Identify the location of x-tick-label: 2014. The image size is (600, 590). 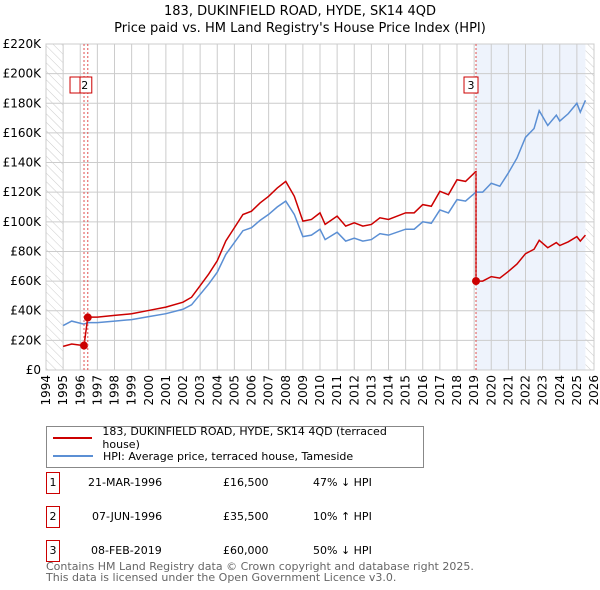
(389, 390).